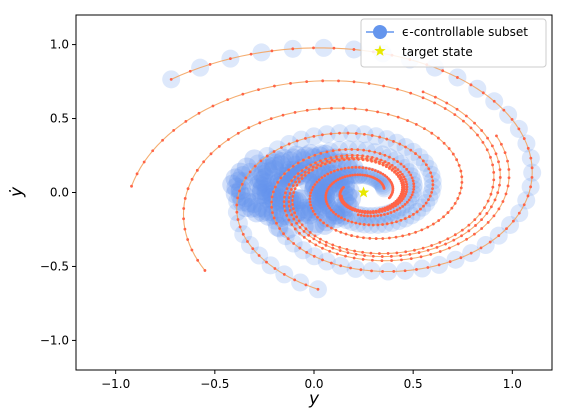  I want to click on y-tick-label: −0.5, so click(54, 266).